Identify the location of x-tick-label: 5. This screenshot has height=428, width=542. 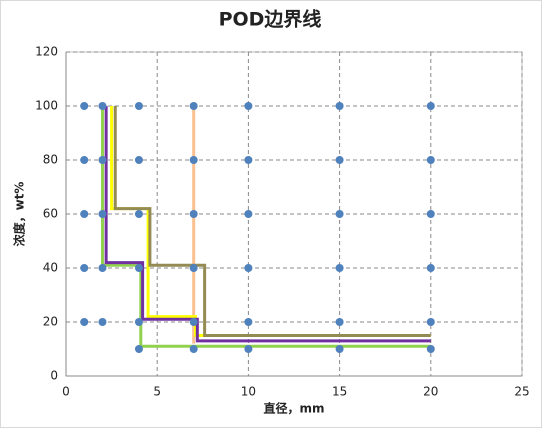
(157, 392).